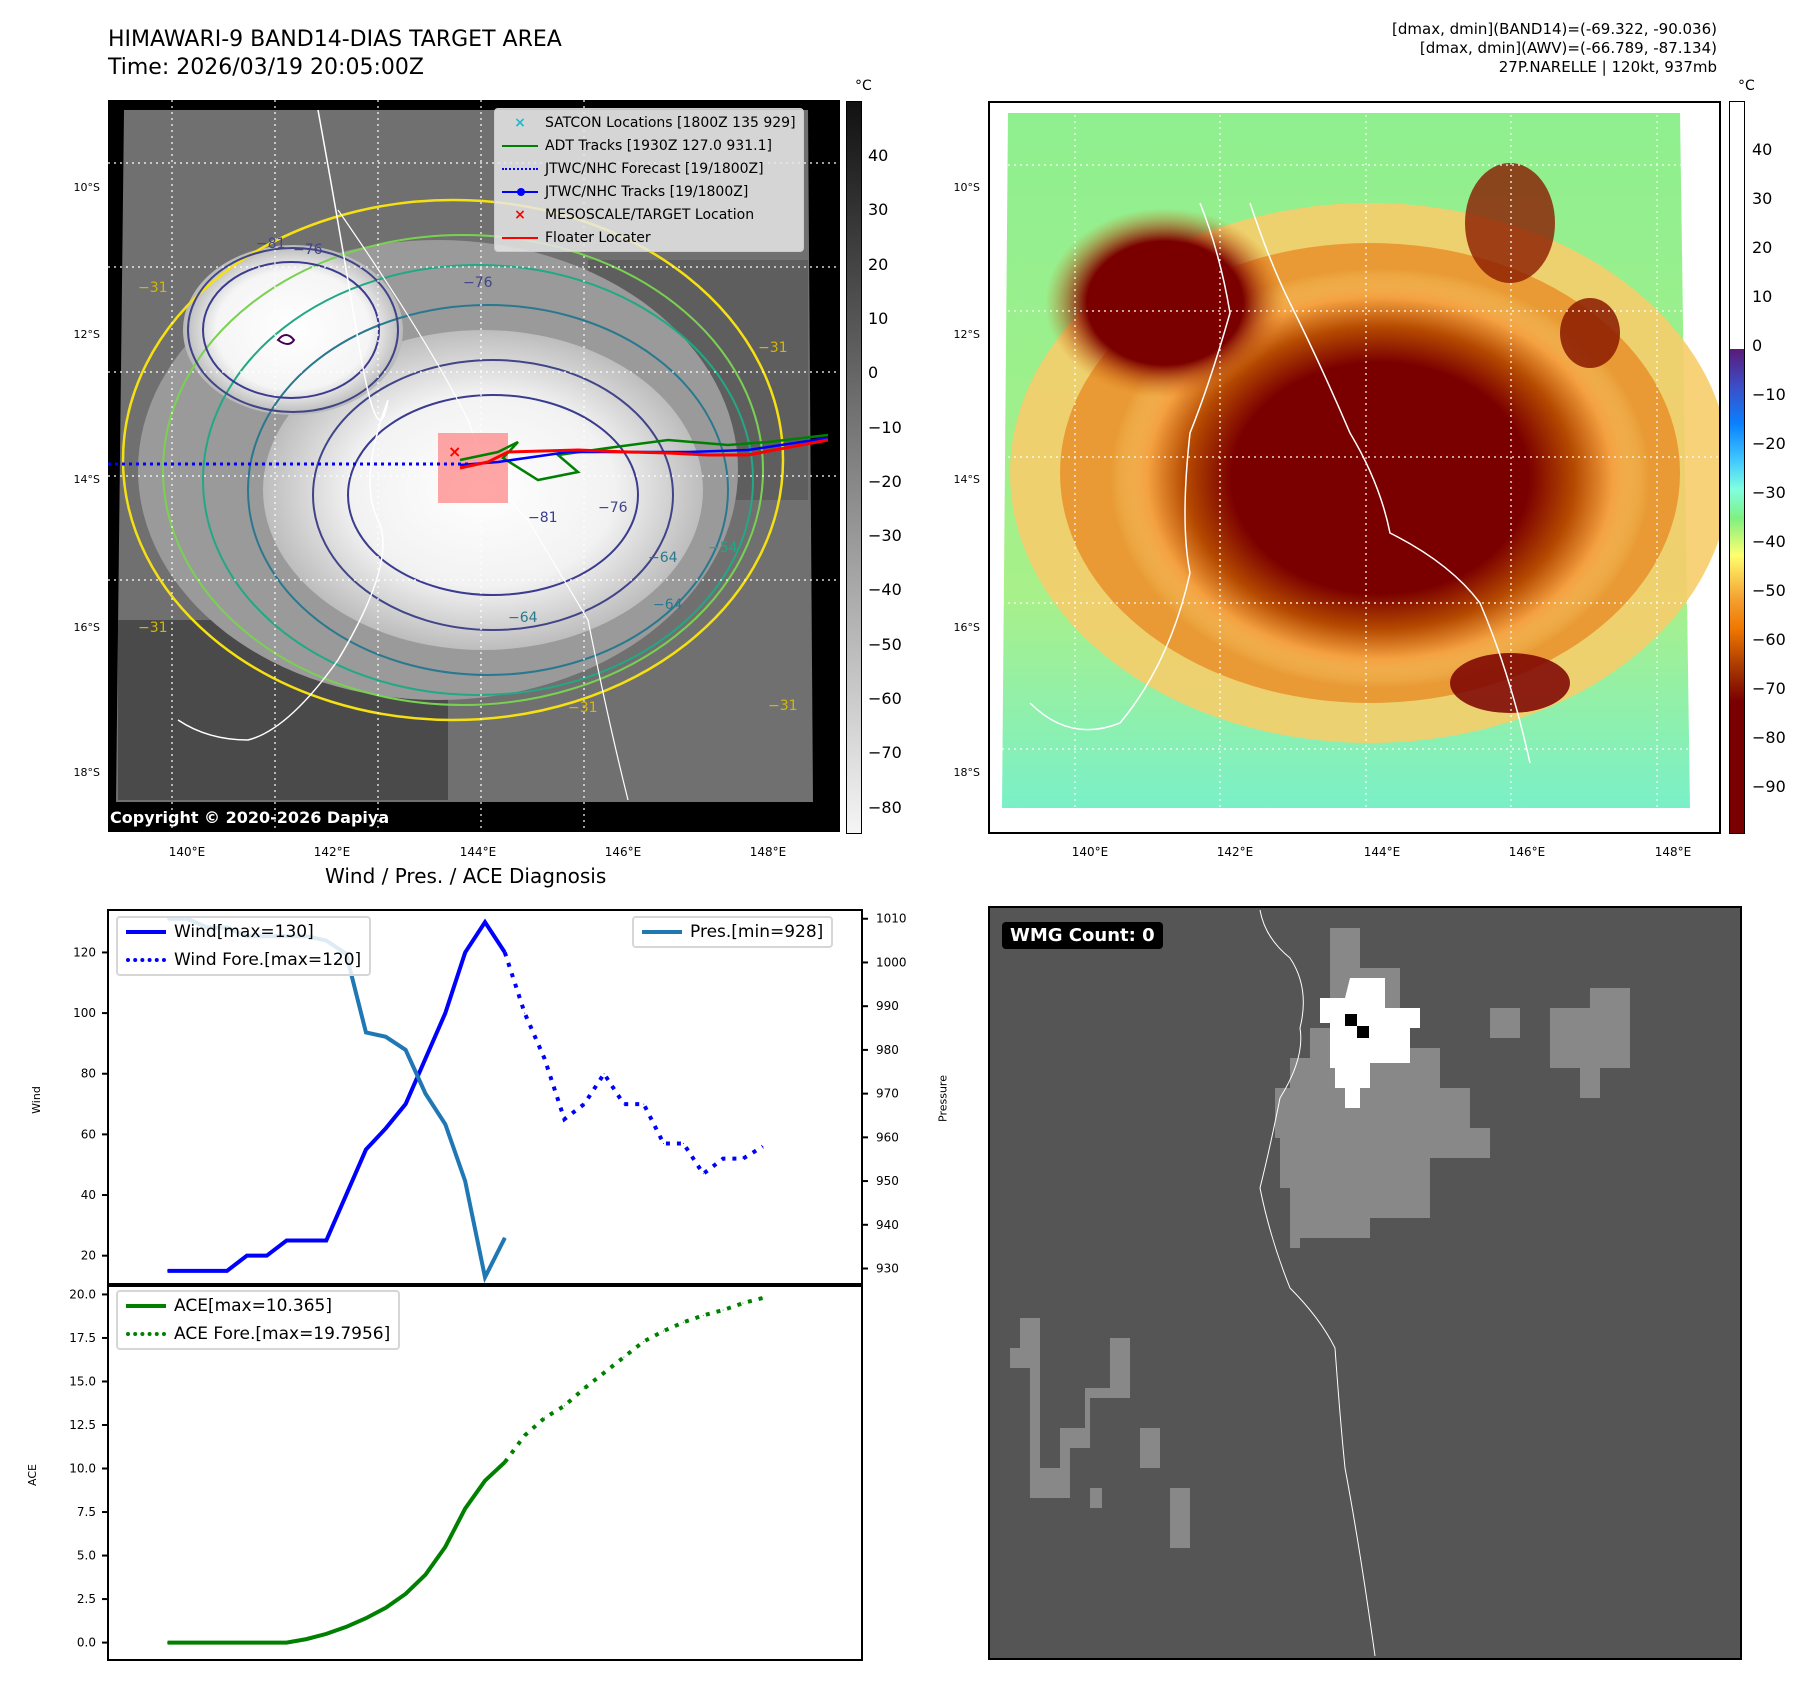 The image size is (1801, 1690). Describe the element at coordinates (873, 373) in the screenshot. I see `colorbar-tick-label: 0` at that location.